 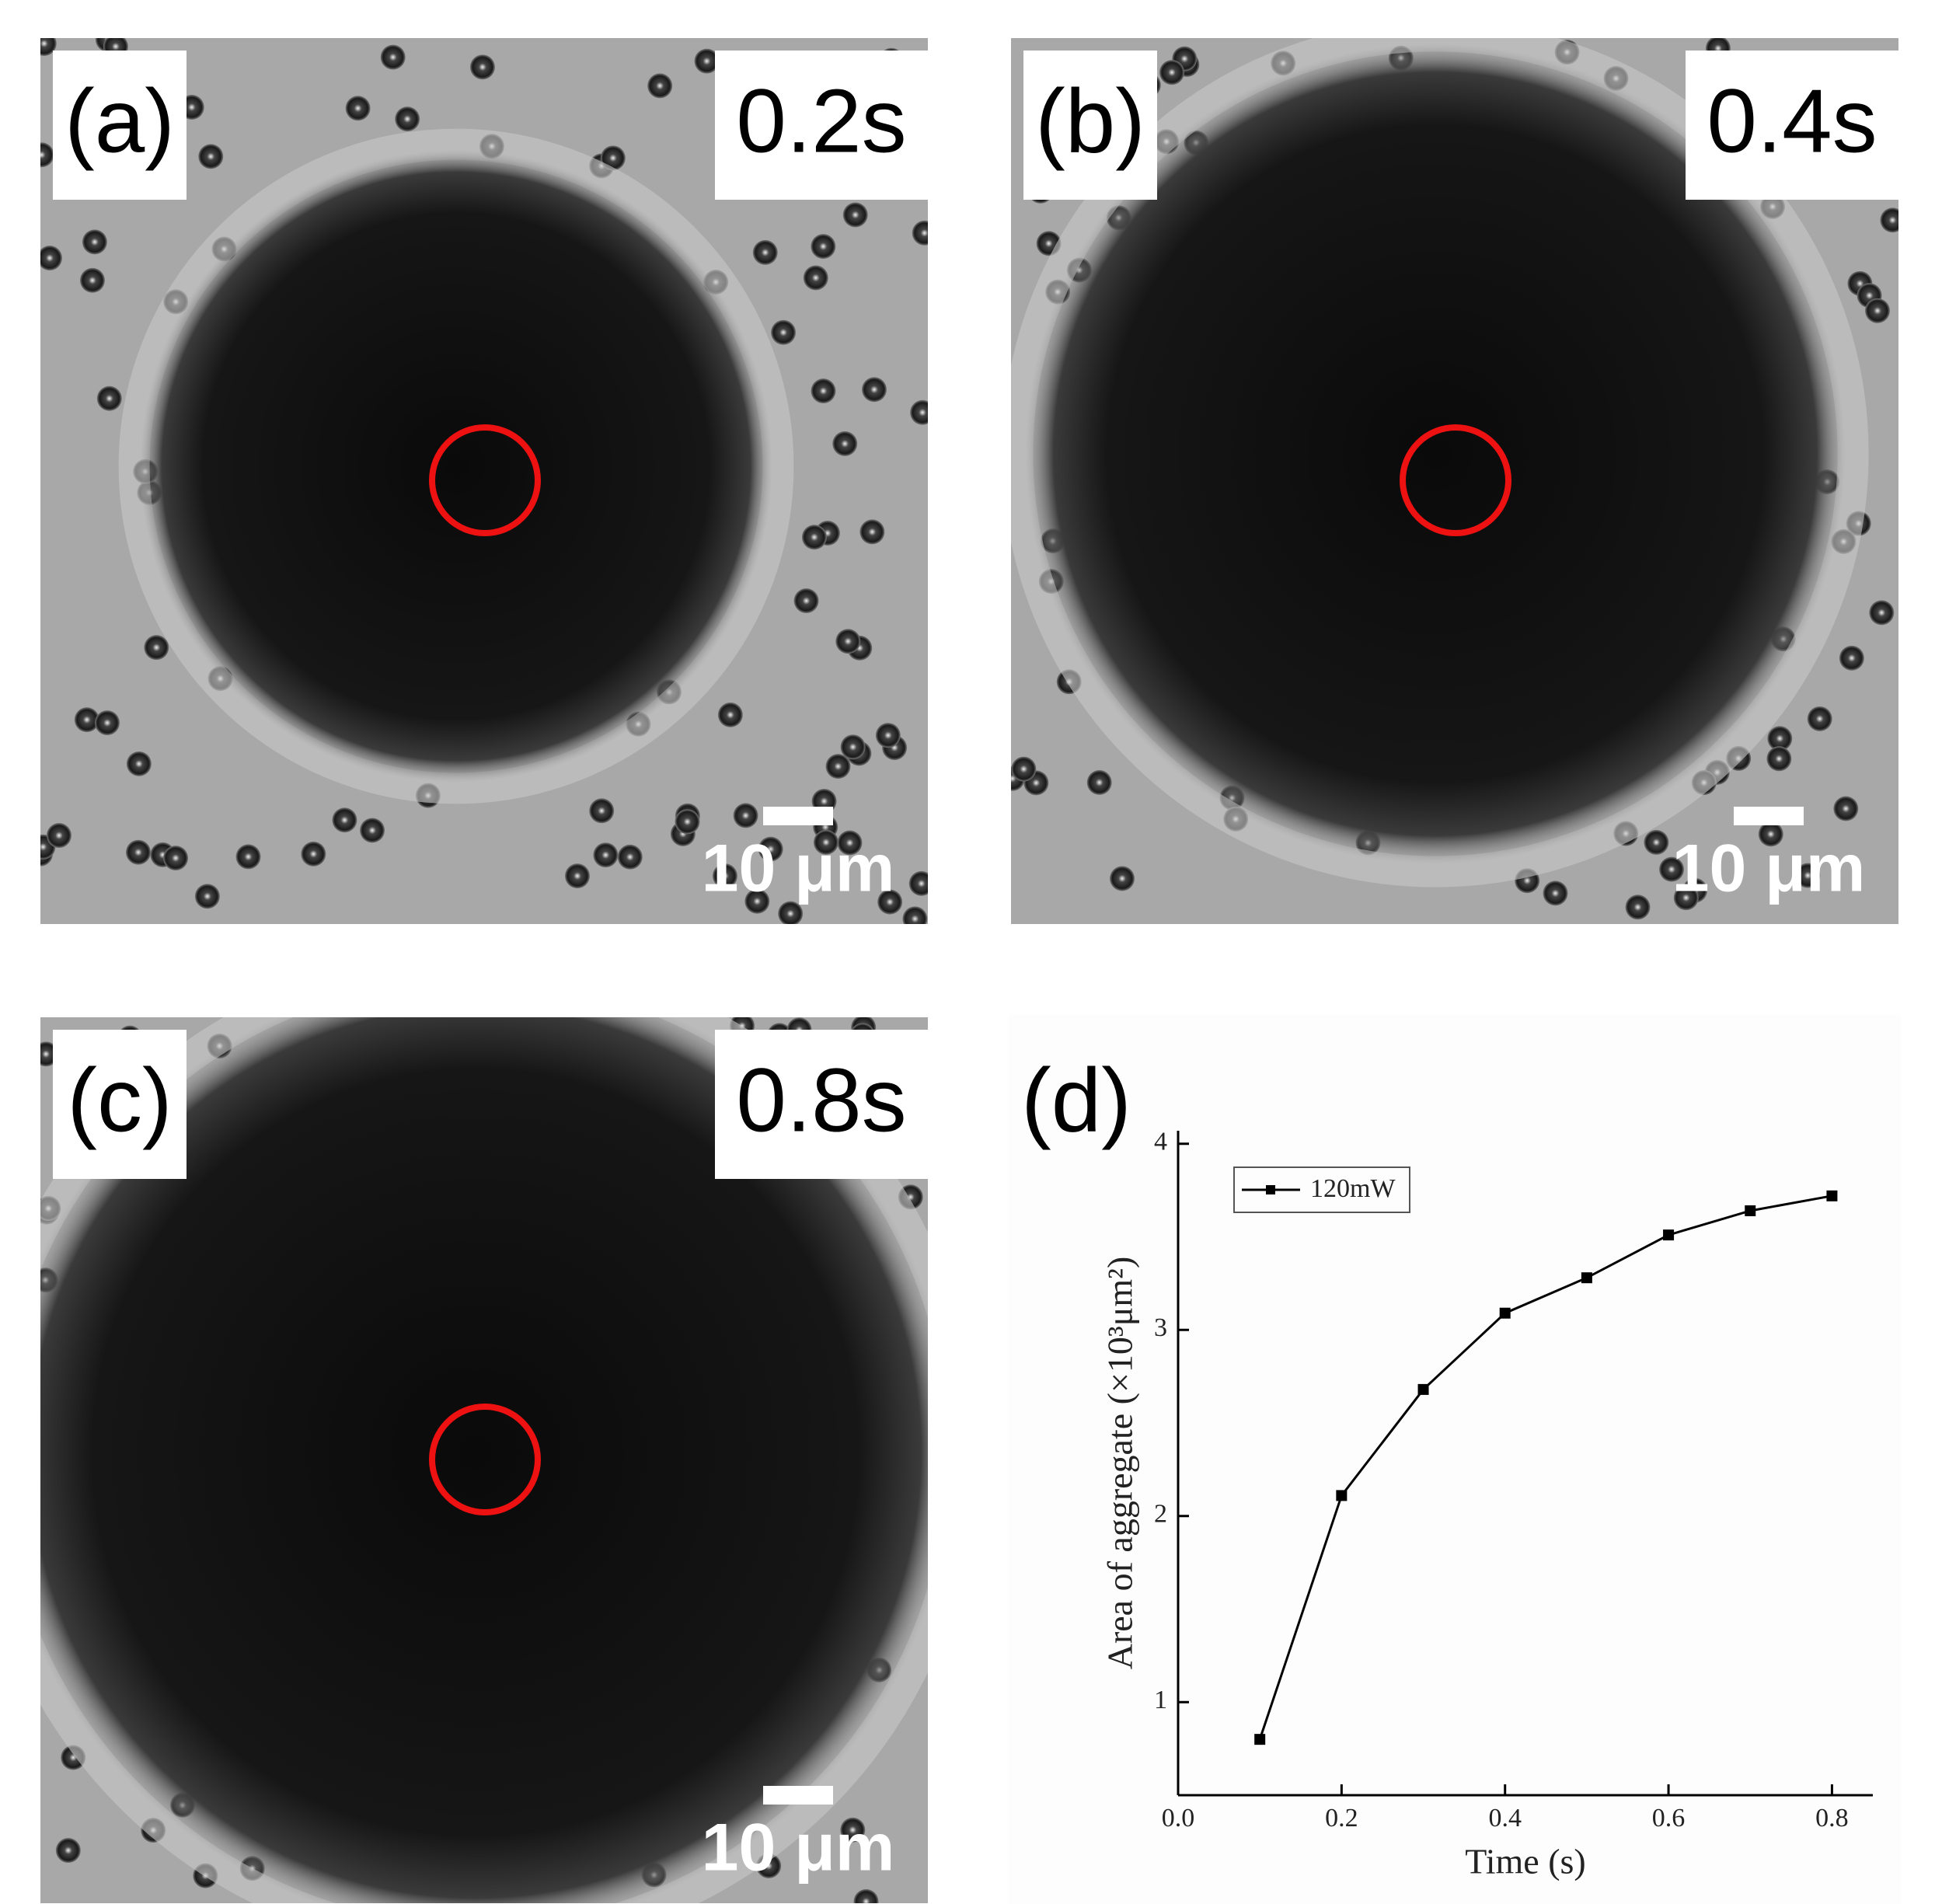 What do you see at coordinates (1526, 1861) in the screenshot?
I see `x-axis-title: Time (s)` at bounding box center [1526, 1861].